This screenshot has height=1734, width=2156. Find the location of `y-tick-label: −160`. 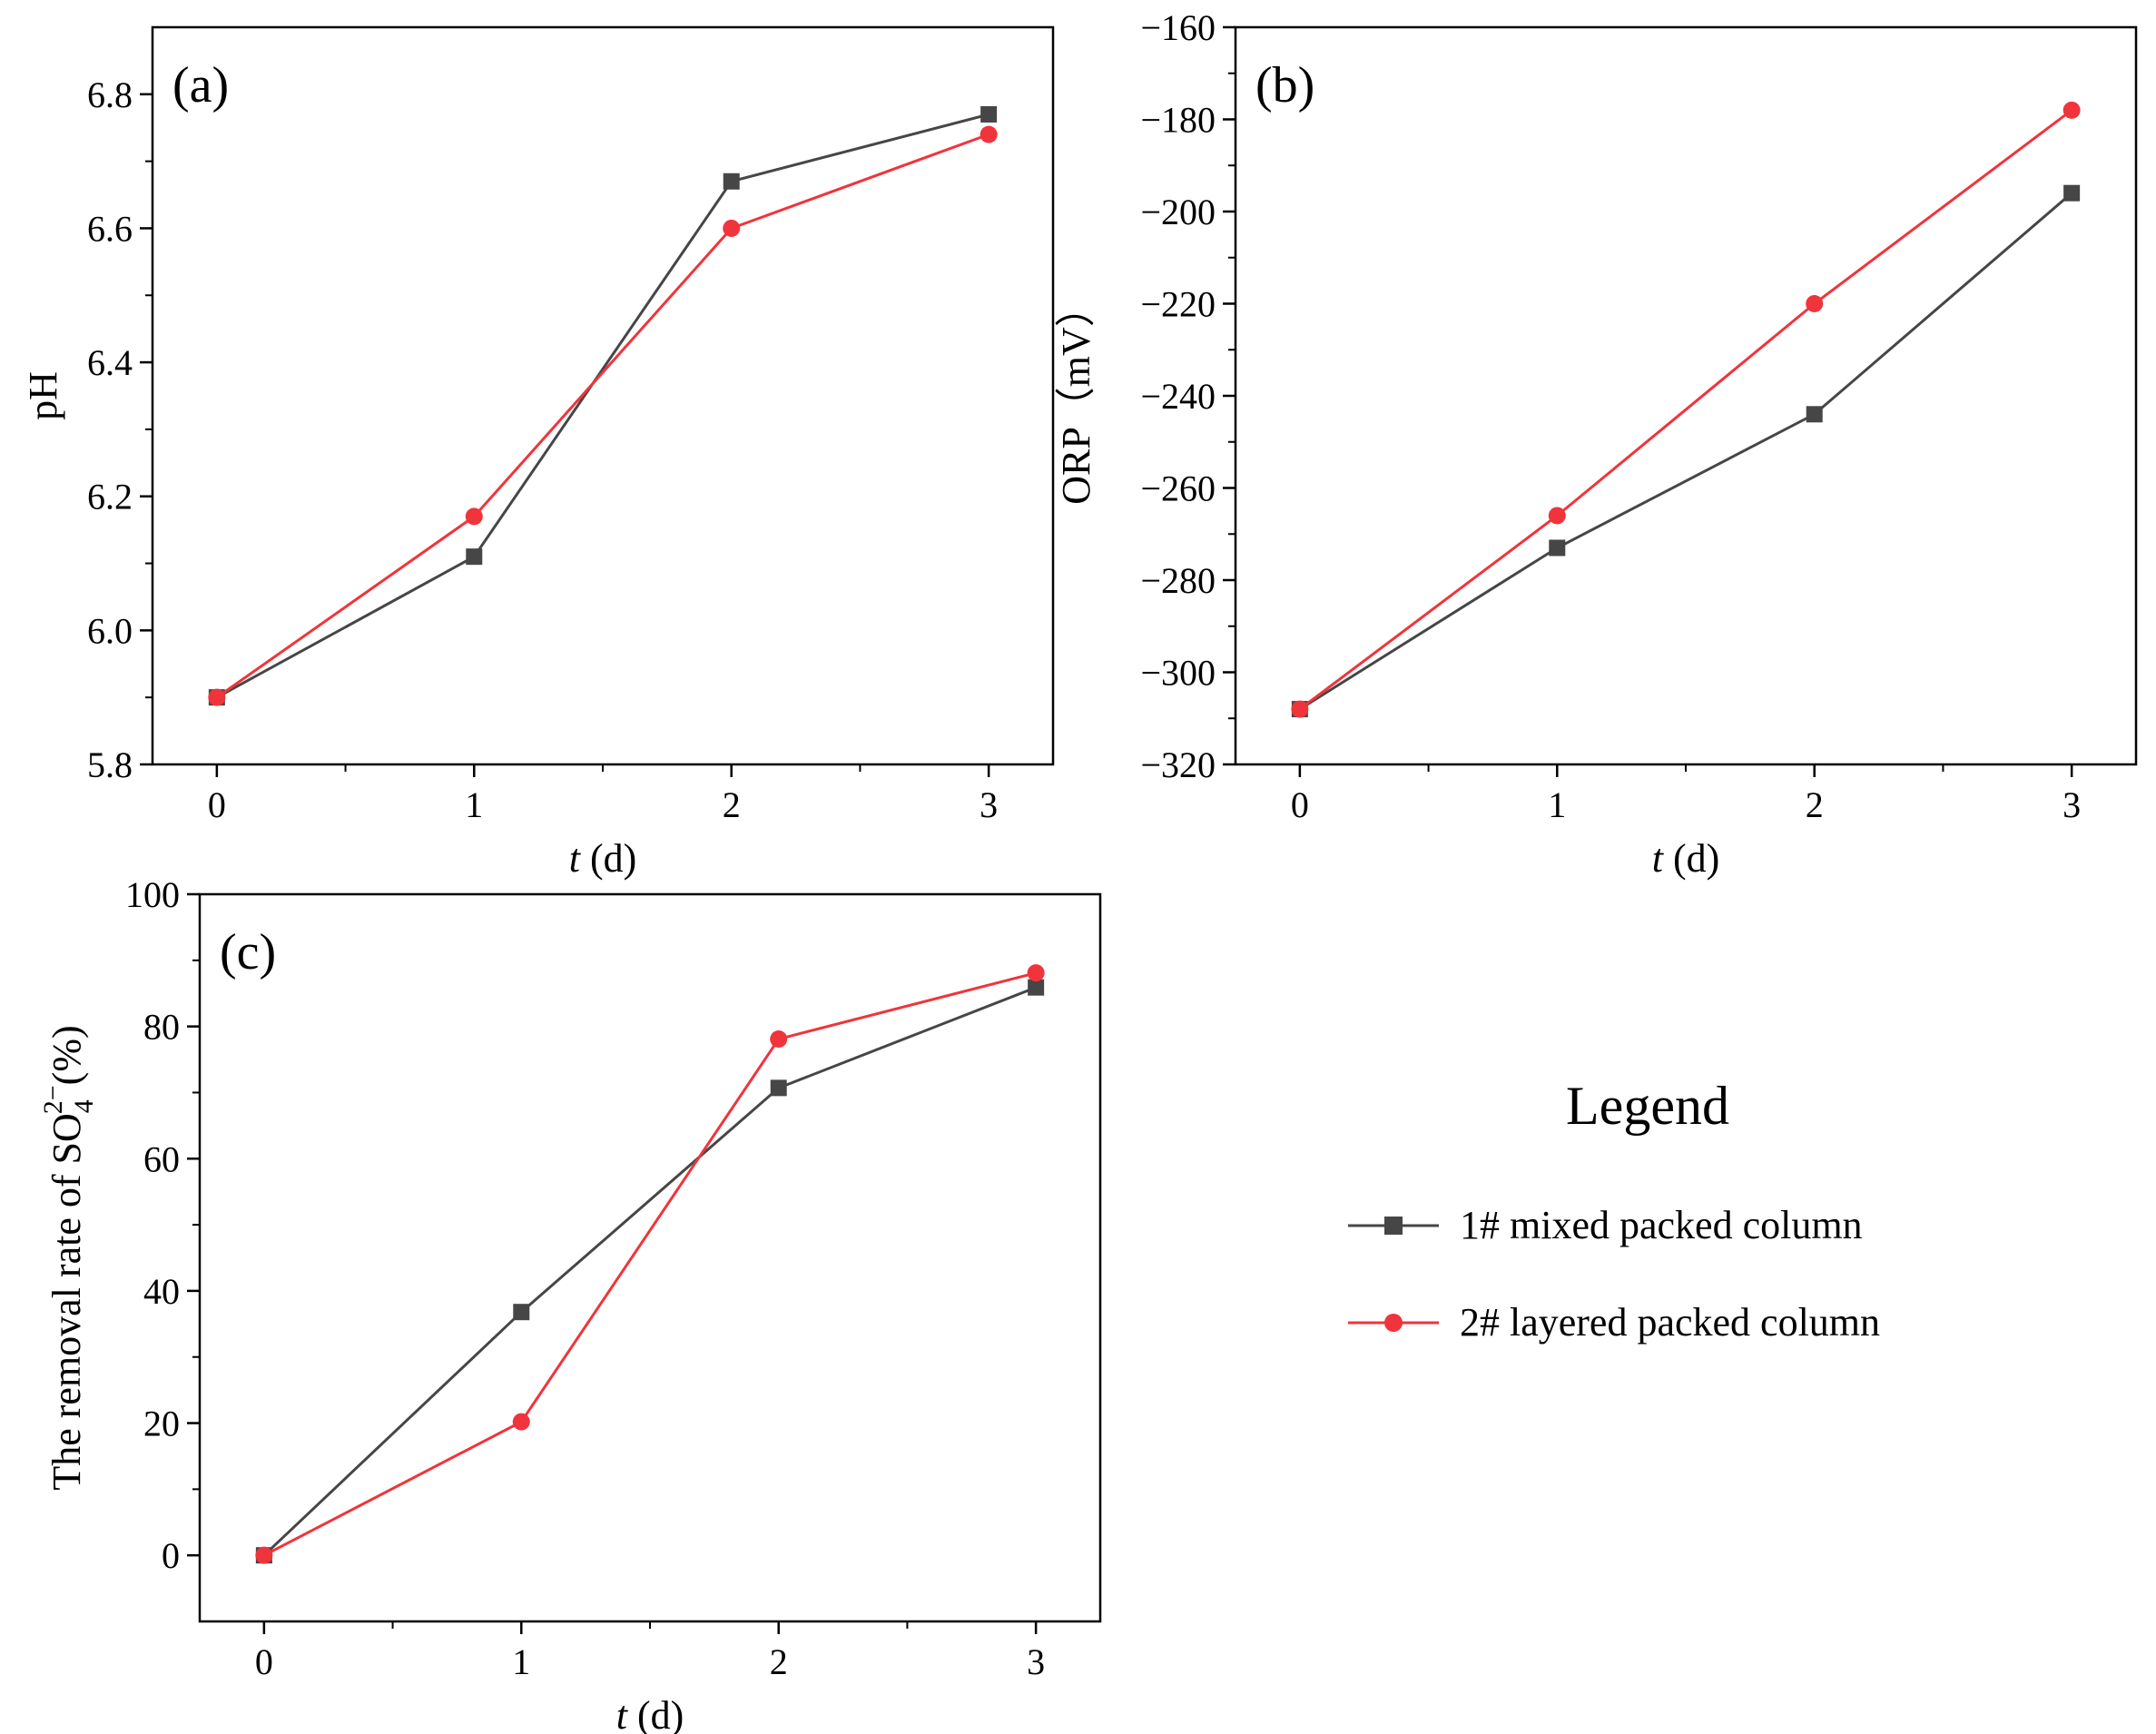

y-tick-label: −160 is located at coordinates (1178, 27).